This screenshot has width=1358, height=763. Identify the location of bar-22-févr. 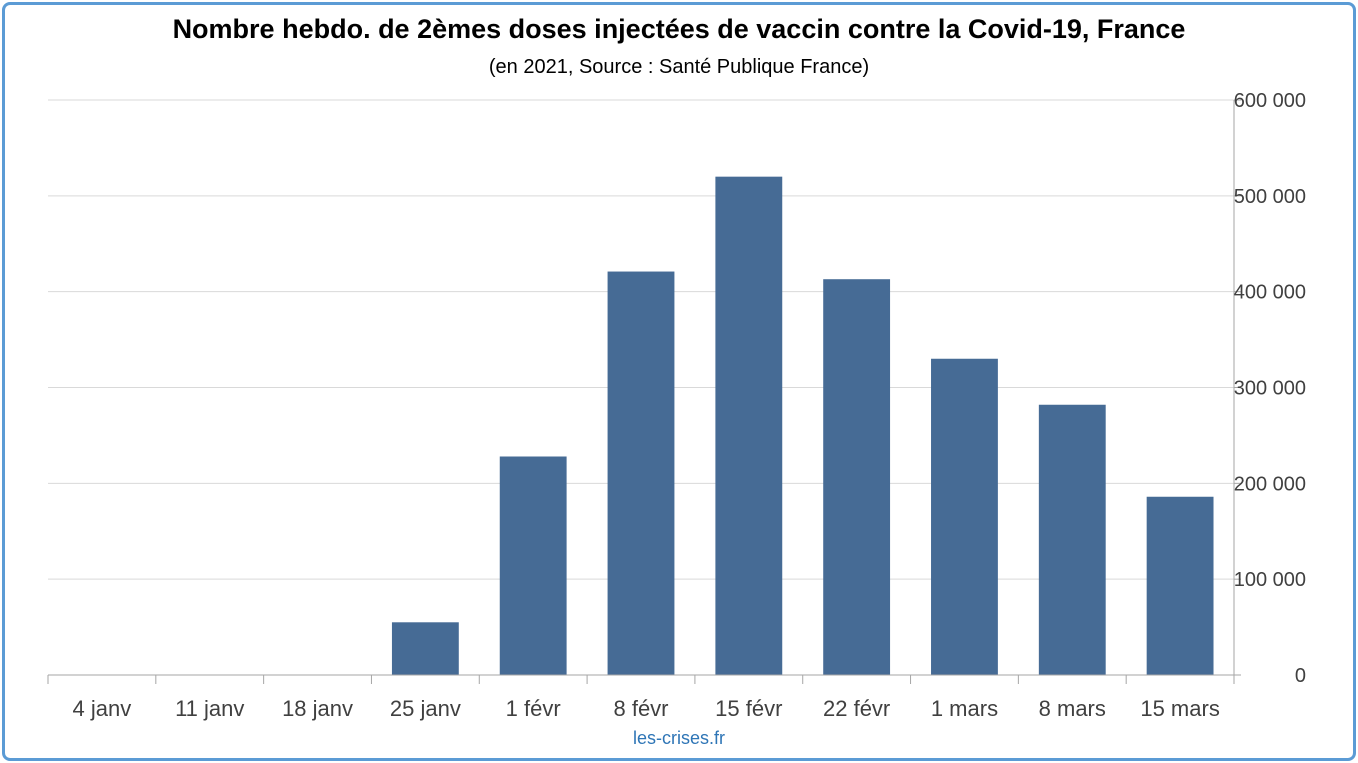
(857, 477).